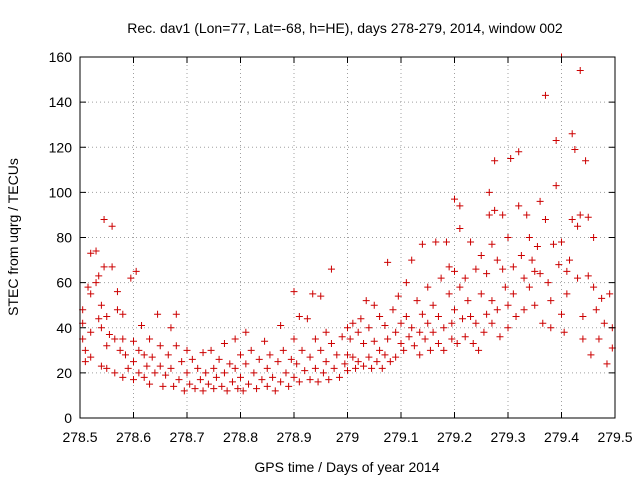 The width and height of the screenshot is (640, 480). I want to click on y-tick-label: 0, so click(68, 418).